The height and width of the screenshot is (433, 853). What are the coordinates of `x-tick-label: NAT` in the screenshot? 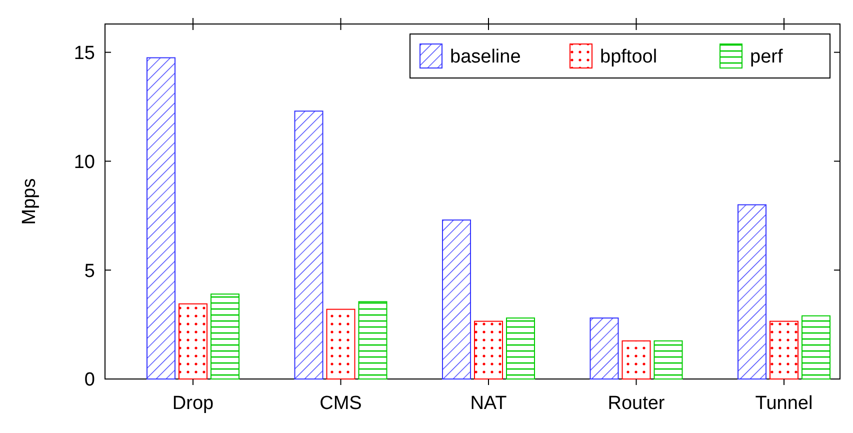 It's located at (489, 403).